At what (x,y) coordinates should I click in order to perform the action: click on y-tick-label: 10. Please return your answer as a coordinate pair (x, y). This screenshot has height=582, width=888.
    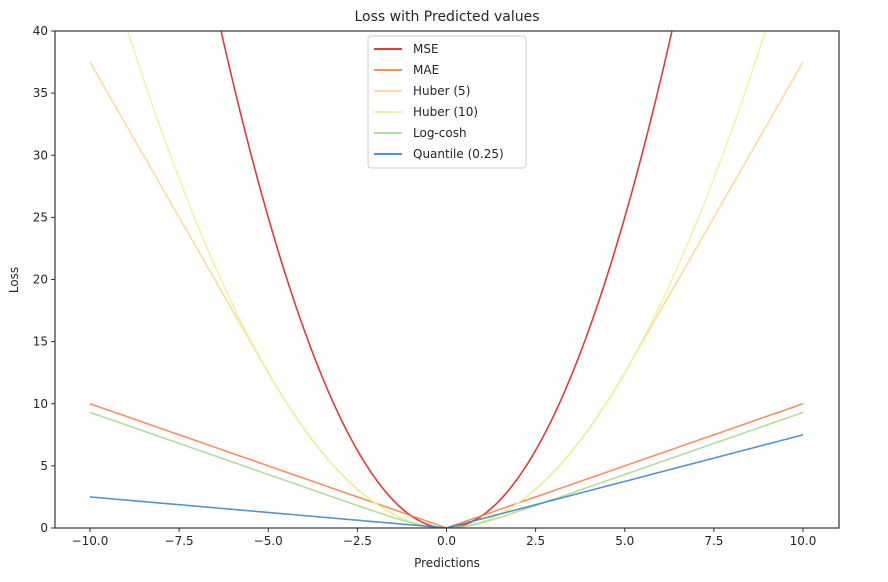
    Looking at the image, I should click on (40, 404).